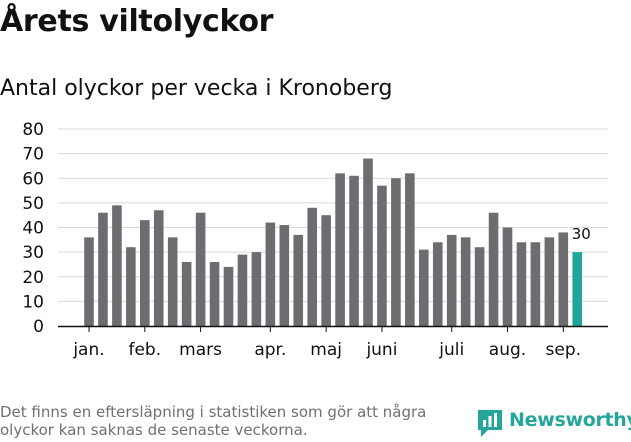 Image resolution: width=631 pixels, height=442 pixels. What do you see at coordinates (581, 234) in the screenshot?
I see `data-label: 30` at bounding box center [581, 234].